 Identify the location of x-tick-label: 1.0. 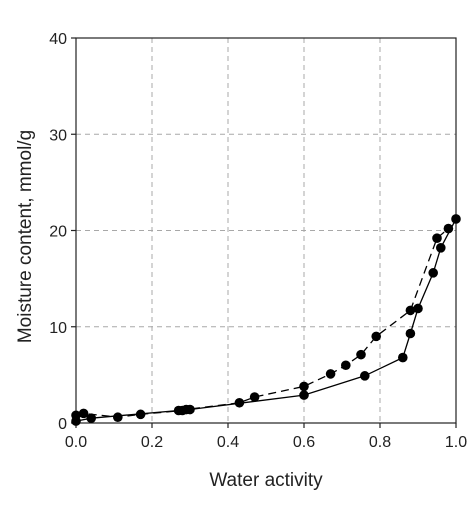
(456, 442).